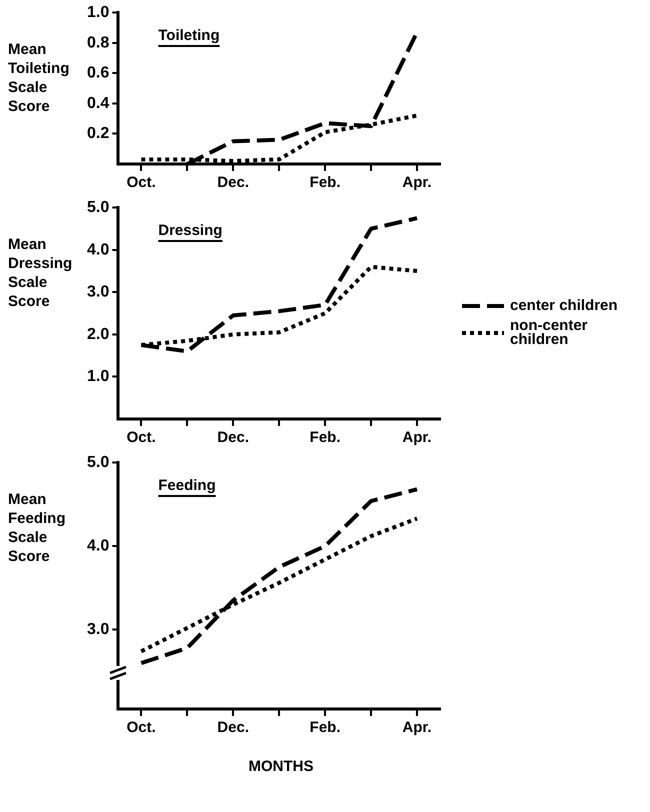 The width and height of the screenshot is (650, 812). Describe the element at coordinates (37, 528) in the screenshot. I see `y-axis-title: Mean Feeding Scale Score` at that location.